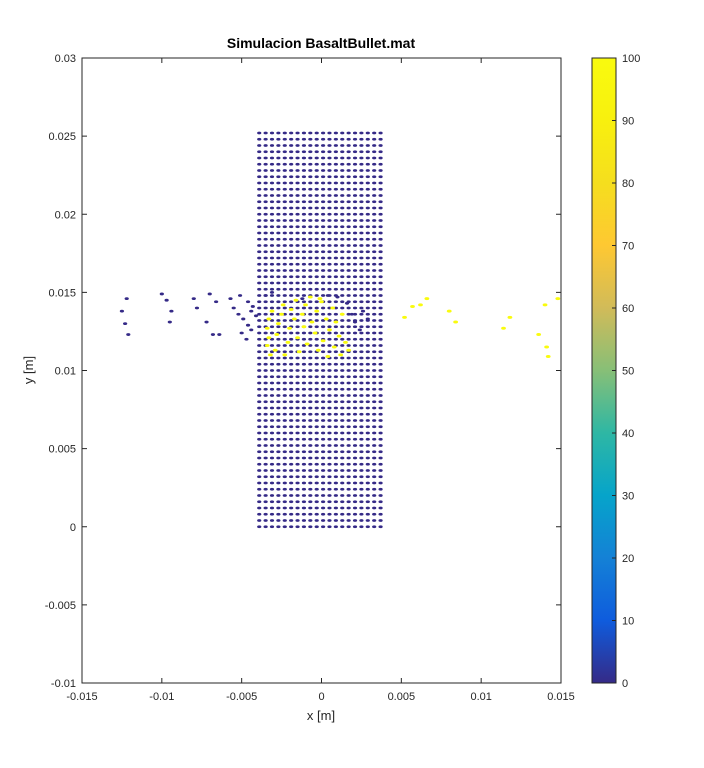  Describe the element at coordinates (628, 372) in the screenshot. I see `colorbar-tick-label: 50` at that location.